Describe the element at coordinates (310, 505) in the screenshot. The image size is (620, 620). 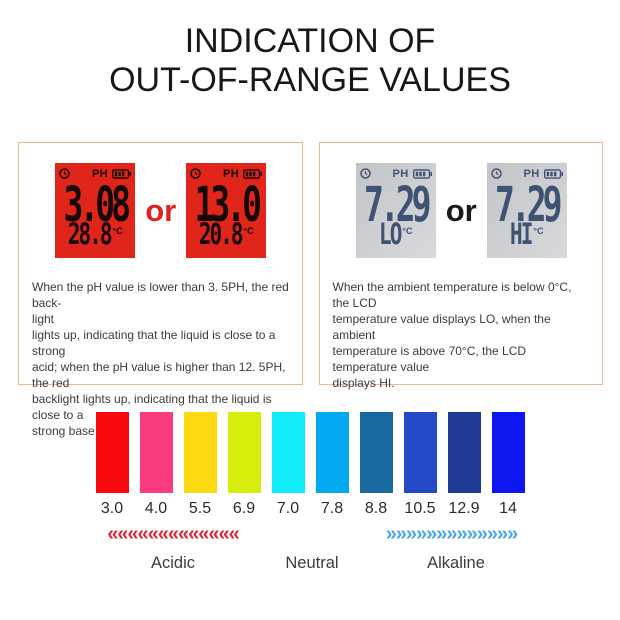
I see `ph-values: 3.0 4.0 5.5 6.9 7.0 7.8 8.8 10.5 12.9 14` at that location.